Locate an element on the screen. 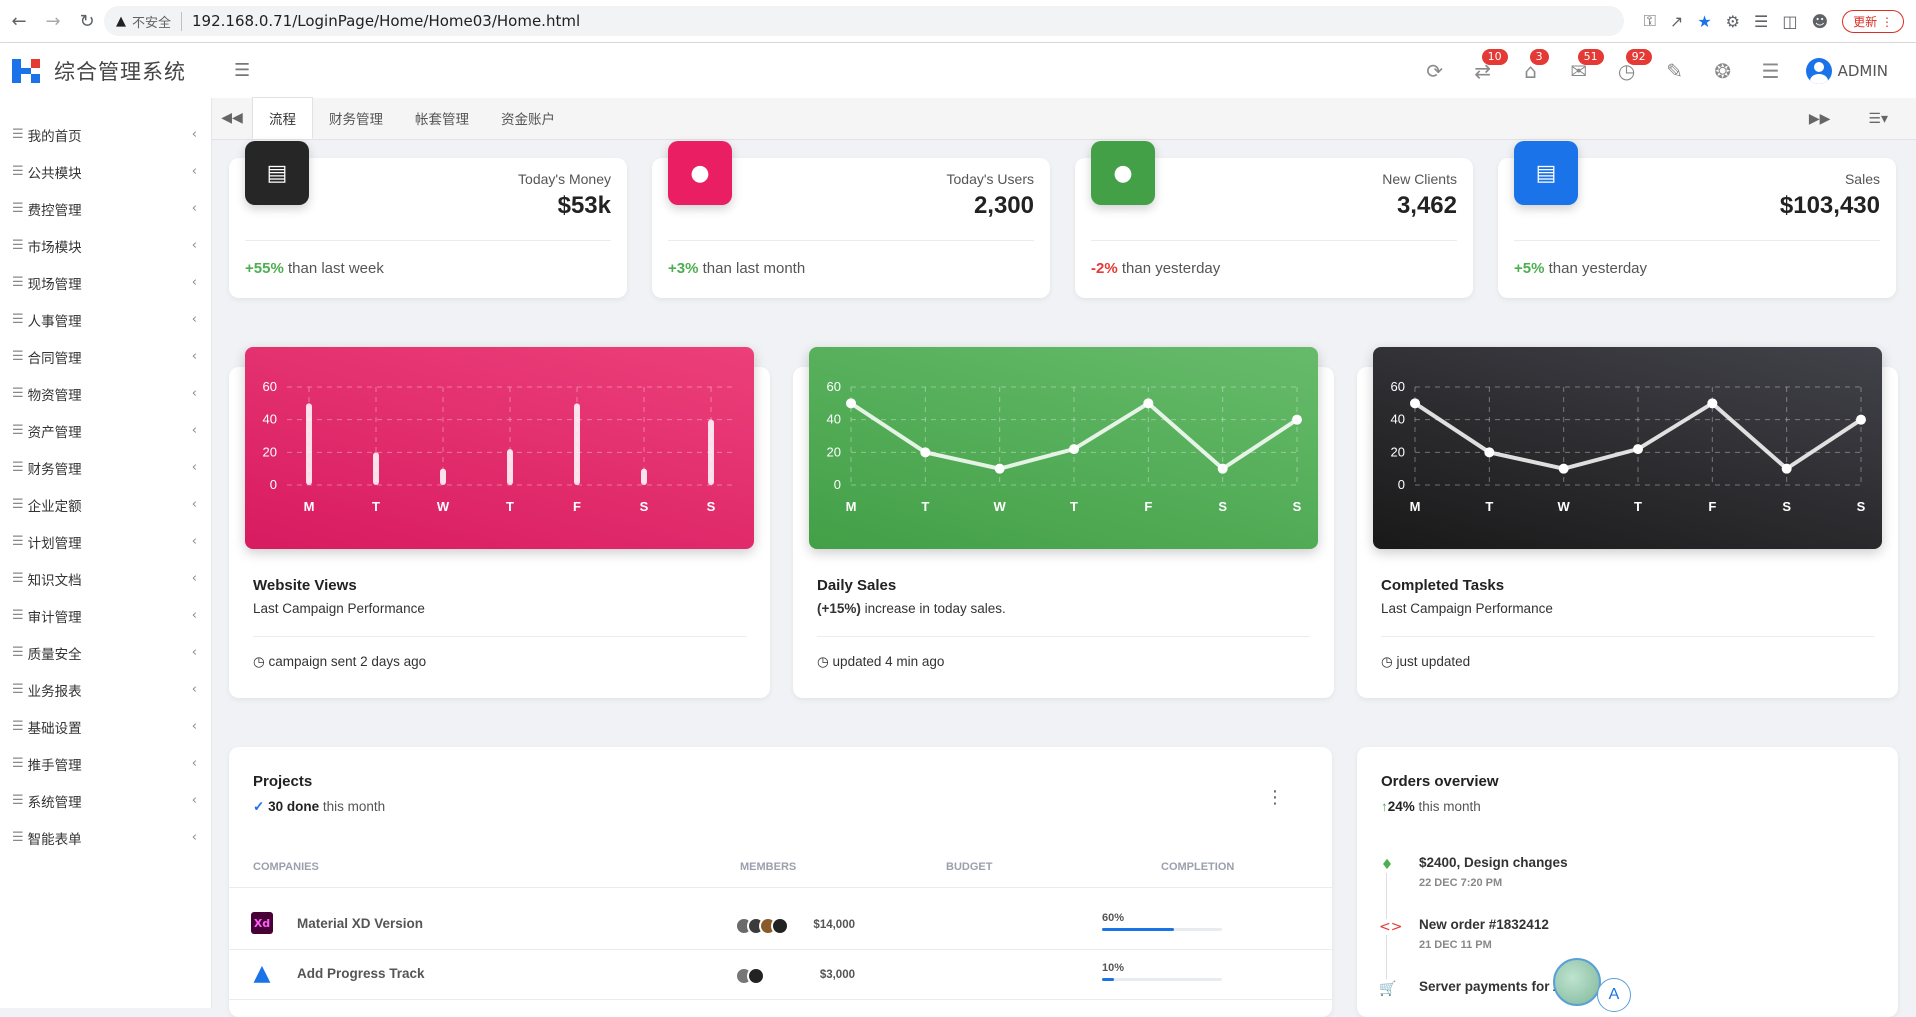 The height and width of the screenshot is (1017, 1916). assistant-button: A is located at coordinates (1614, 995).